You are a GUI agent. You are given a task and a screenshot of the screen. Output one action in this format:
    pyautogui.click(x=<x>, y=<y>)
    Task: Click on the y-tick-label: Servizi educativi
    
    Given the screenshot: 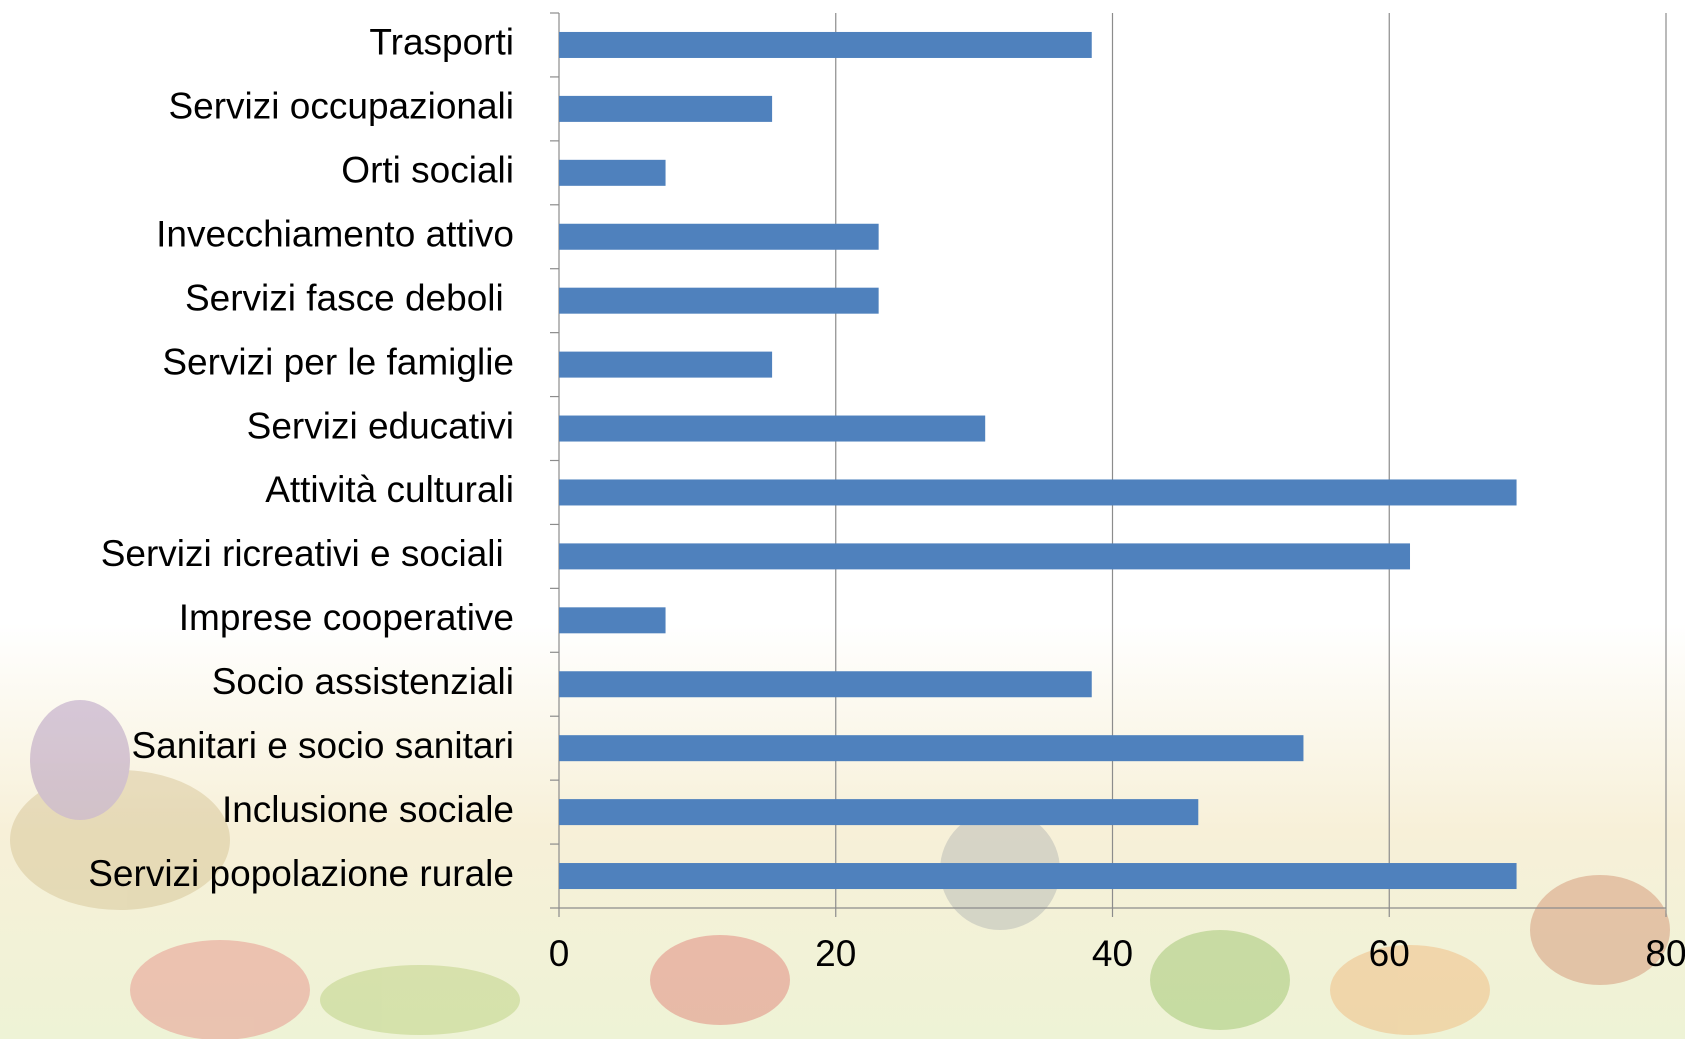 What is the action you would take?
    pyautogui.click(x=380, y=425)
    